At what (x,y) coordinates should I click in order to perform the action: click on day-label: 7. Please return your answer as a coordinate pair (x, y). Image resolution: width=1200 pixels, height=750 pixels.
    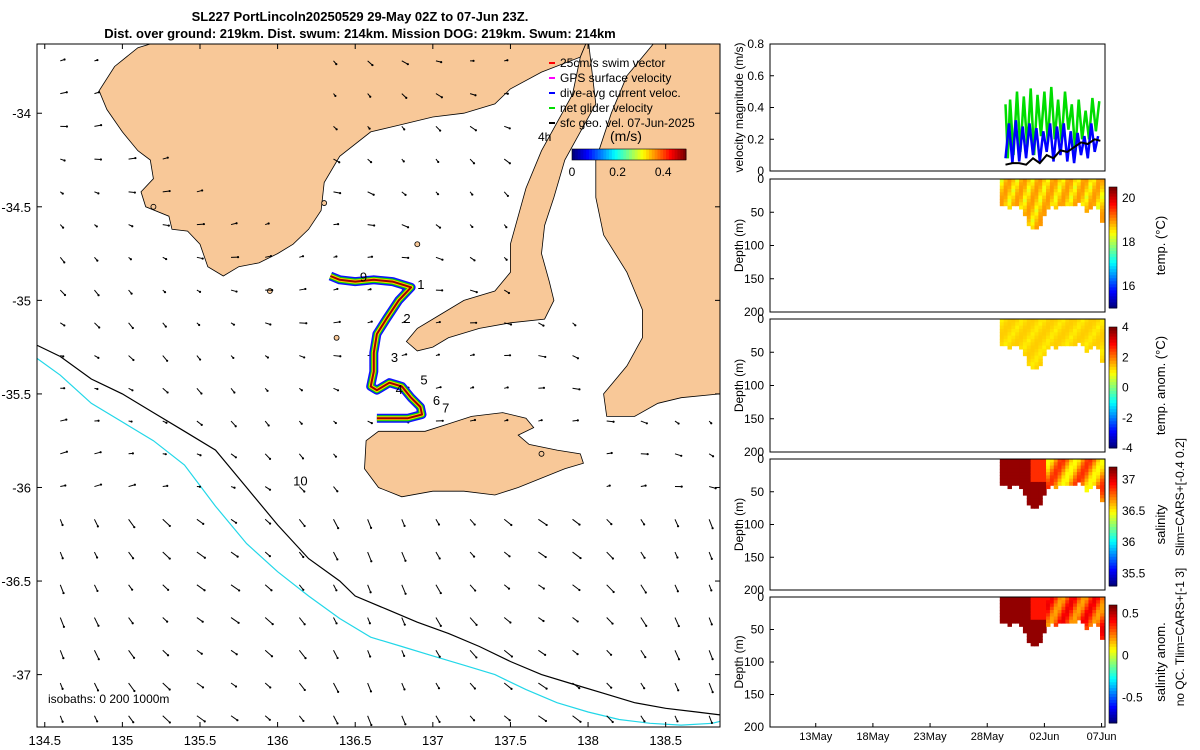
    Looking at the image, I should click on (445, 408).